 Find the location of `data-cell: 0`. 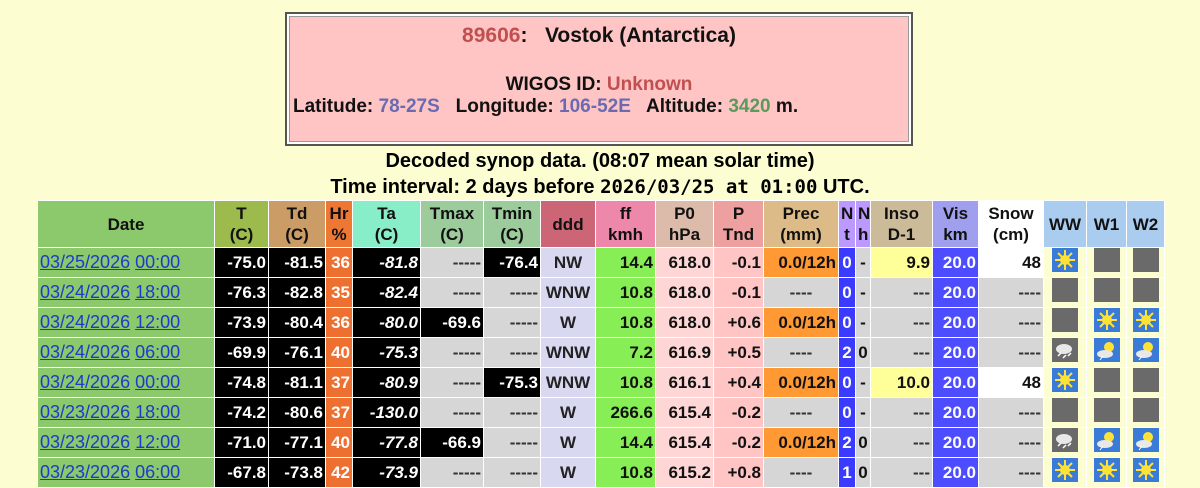

data-cell: 0 is located at coordinates (847, 382).